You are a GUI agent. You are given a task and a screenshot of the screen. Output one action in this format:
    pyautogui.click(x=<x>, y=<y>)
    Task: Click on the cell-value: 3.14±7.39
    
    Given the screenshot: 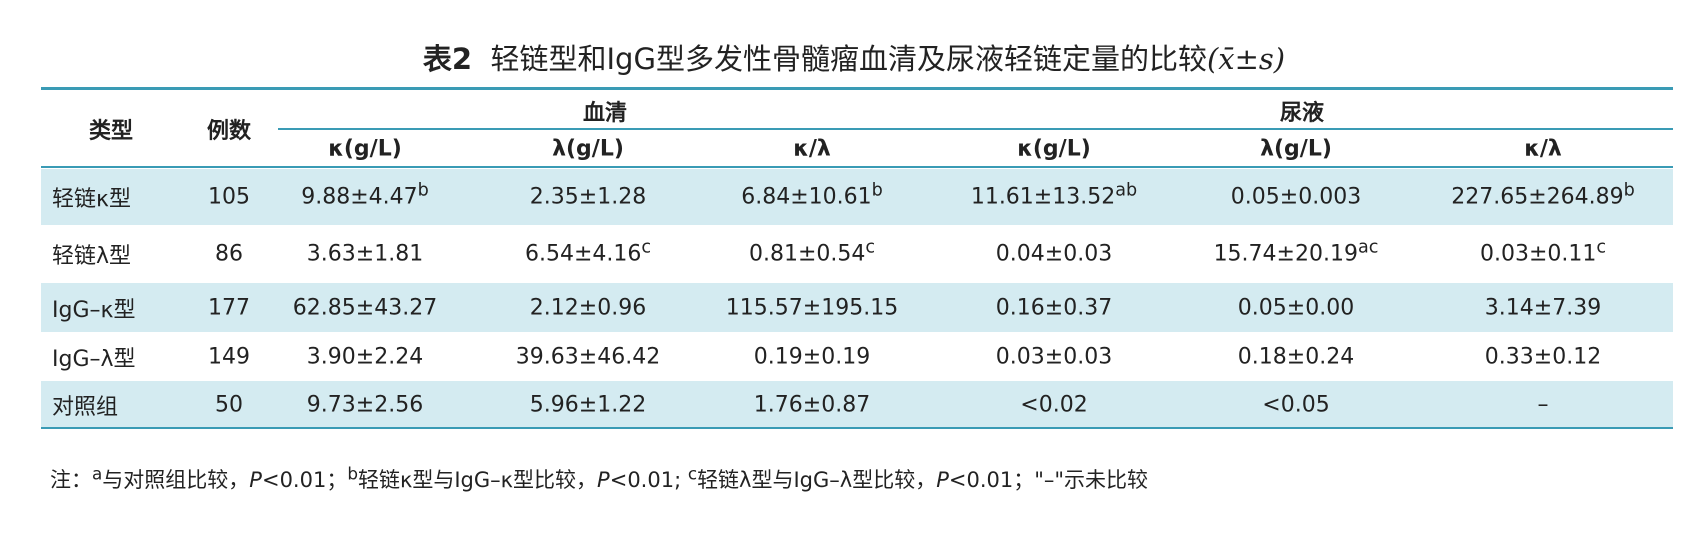 What is the action you would take?
    pyautogui.click(x=1543, y=307)
    